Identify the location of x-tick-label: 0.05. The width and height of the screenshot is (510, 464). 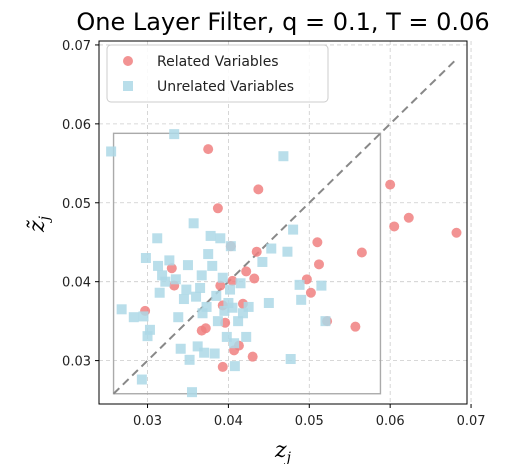
(309, 421).